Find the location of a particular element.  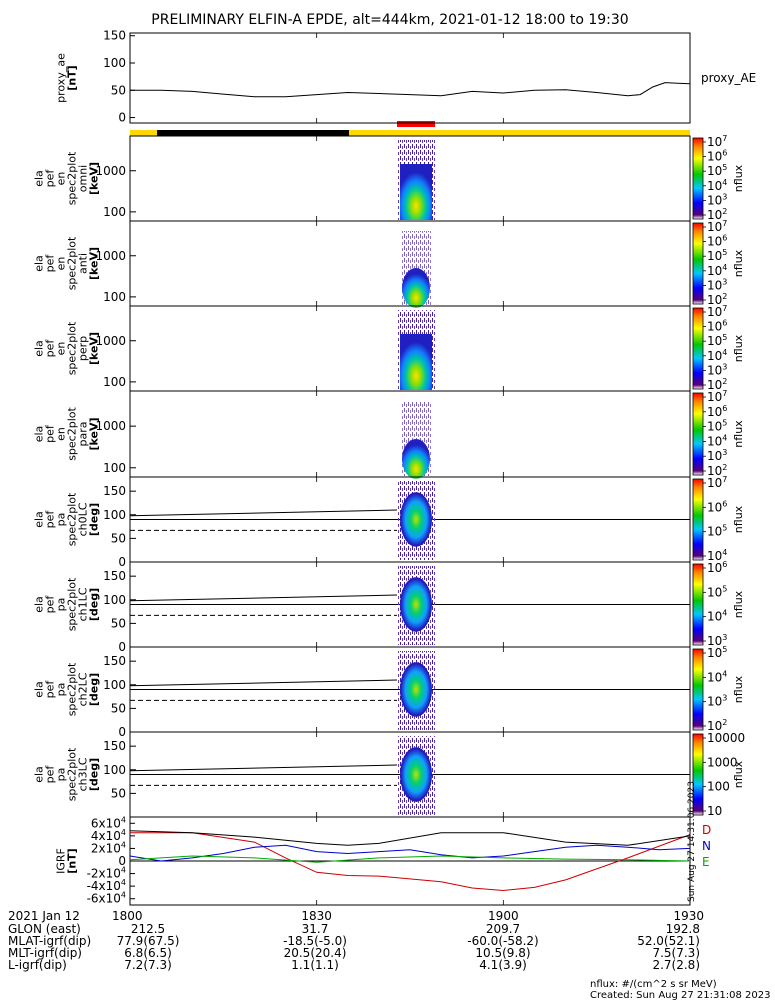

time-tick-label: 1900 is located at coordinates (503, 916).